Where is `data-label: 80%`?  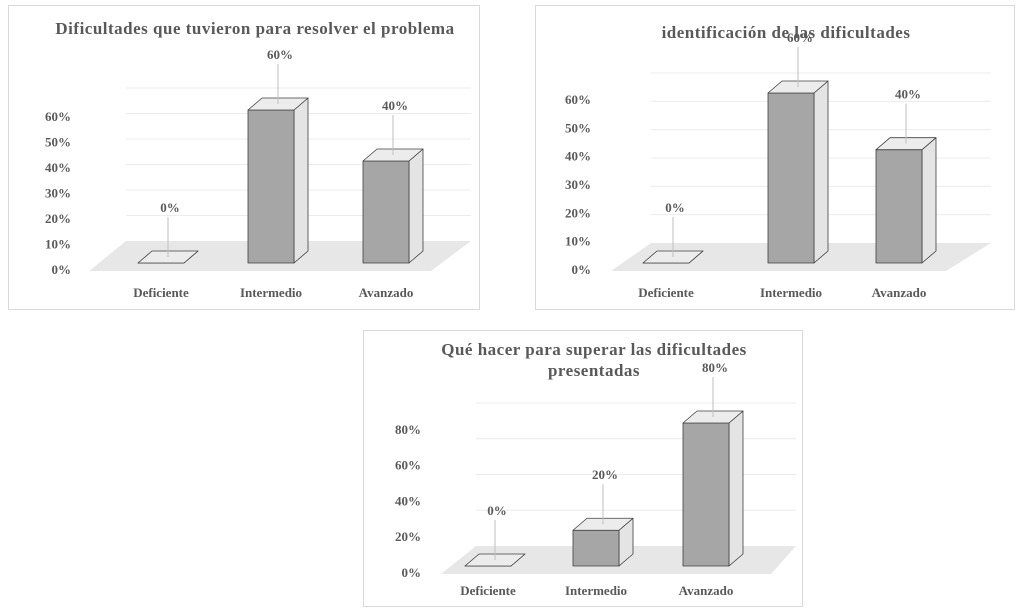 data-label: 80% is located at coordinates (715, 367).